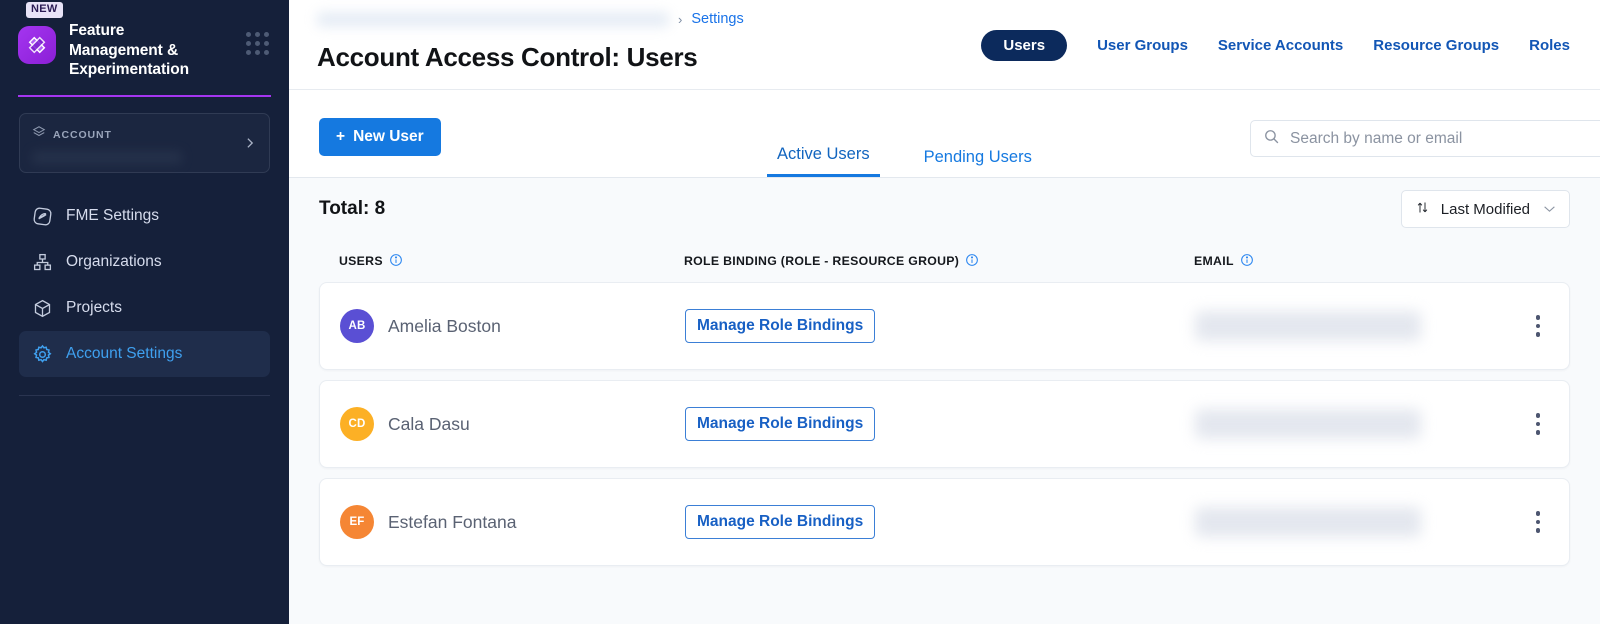 This screenshot has width=1600, height=624. I want to click on new-user-button: + New User, so click(380, 137).